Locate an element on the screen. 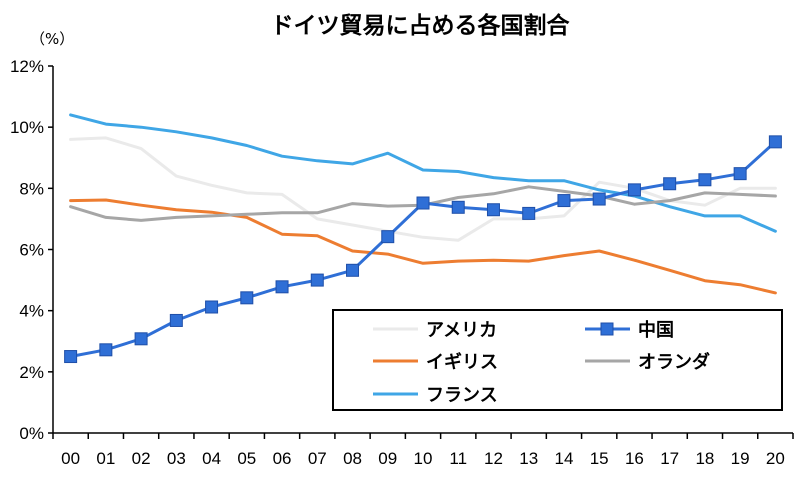 The height and width of the screenshot is (483, 800). legend-marker is located at coordinates (607, 329).